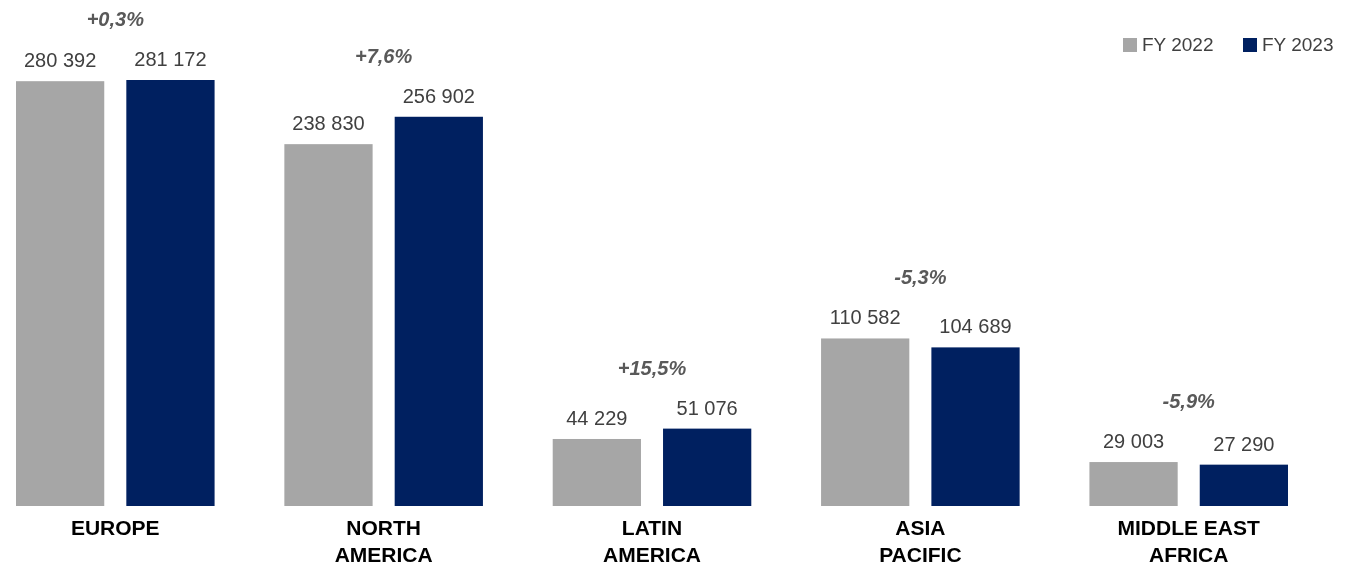 This screenshot has height=577, width=1358. What do you see at coordinates (1133, 441) in the screenshot?
I see `data-label: 29 003` at bounding box center [1133, 441].